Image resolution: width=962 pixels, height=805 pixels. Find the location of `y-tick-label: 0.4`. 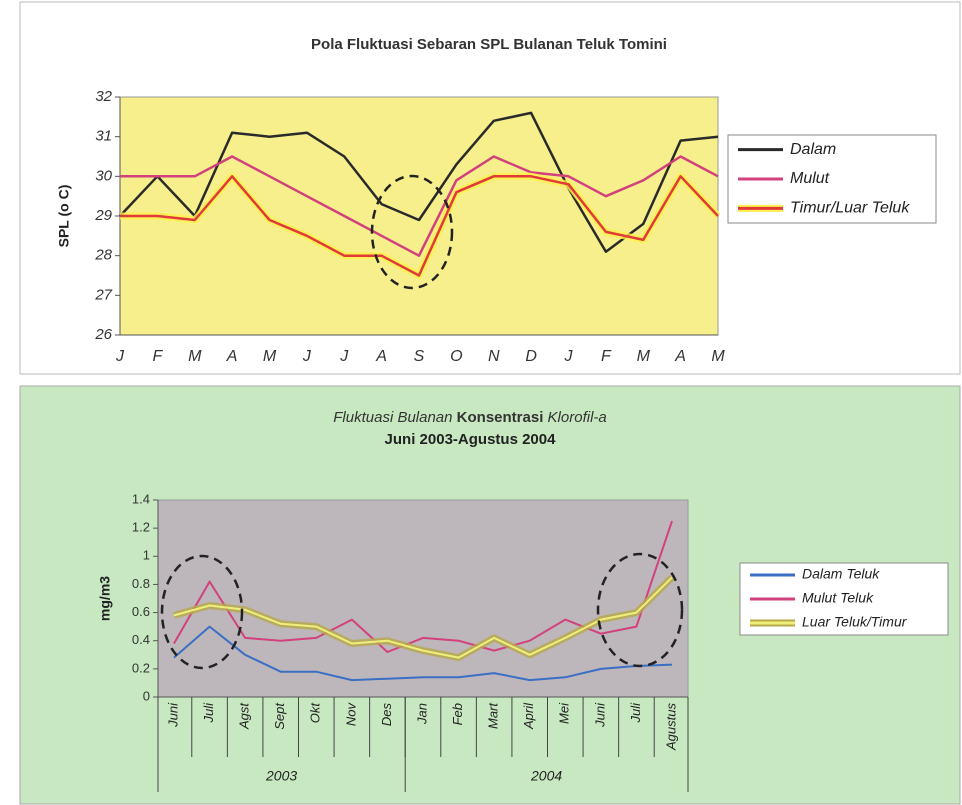

y-tick-label: 0.4 is located at coordinates (141, 639).